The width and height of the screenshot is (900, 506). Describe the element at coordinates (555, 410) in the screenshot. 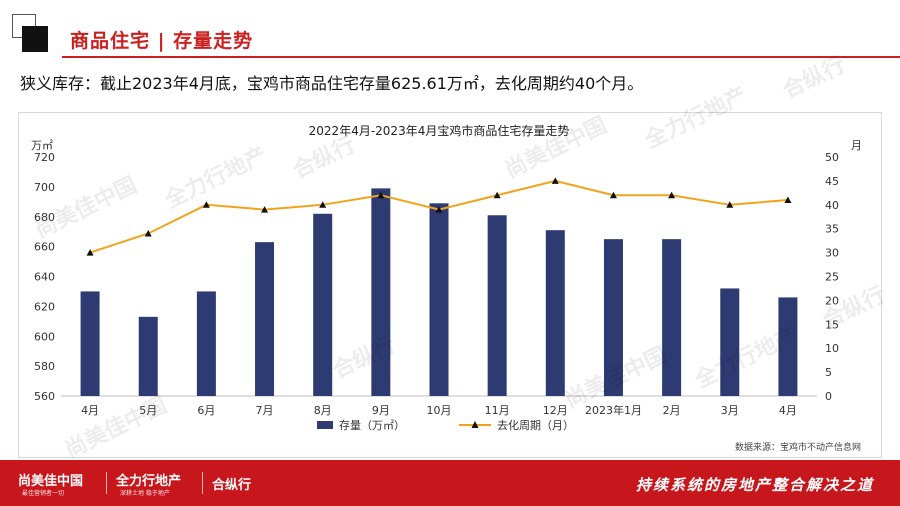

I see `x-tick-label: 12月` at that location.